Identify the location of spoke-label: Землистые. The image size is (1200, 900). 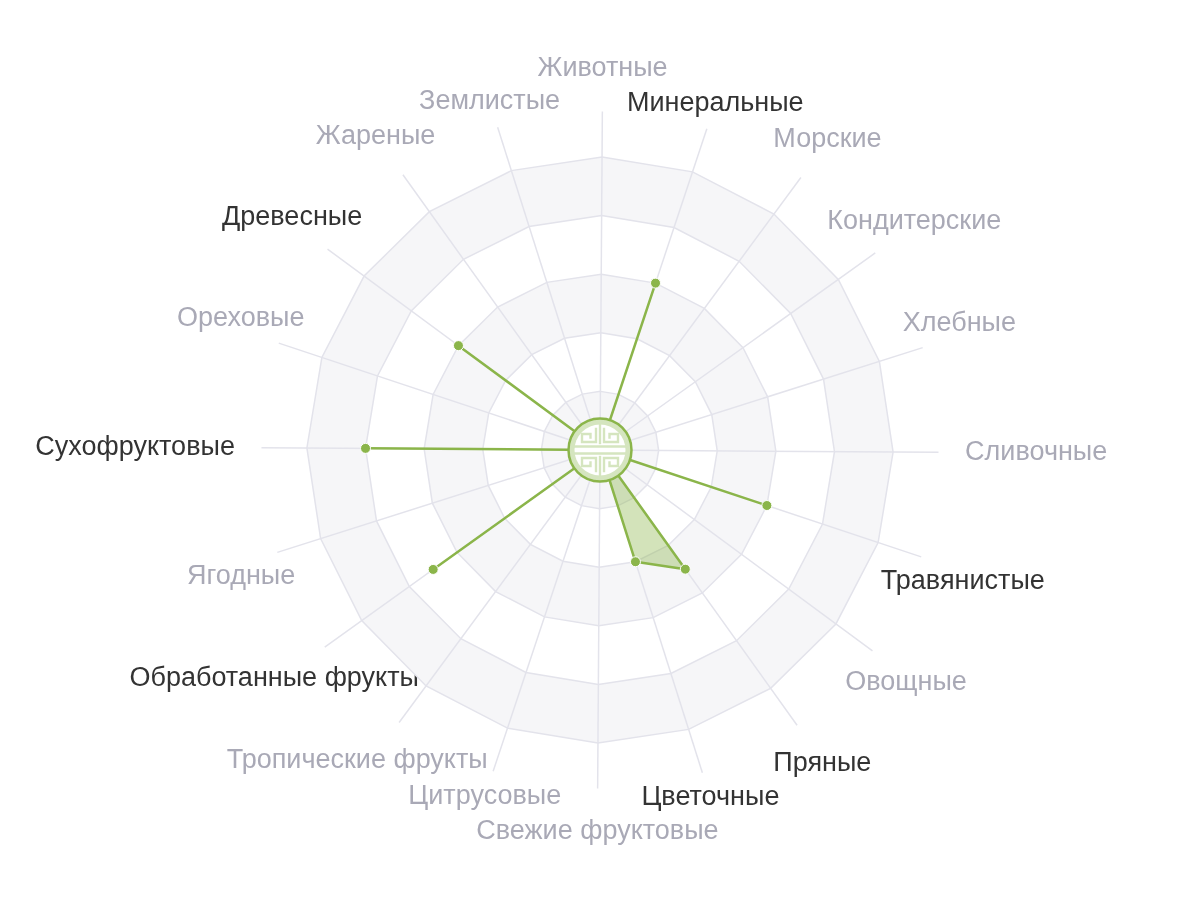
(490, 100).